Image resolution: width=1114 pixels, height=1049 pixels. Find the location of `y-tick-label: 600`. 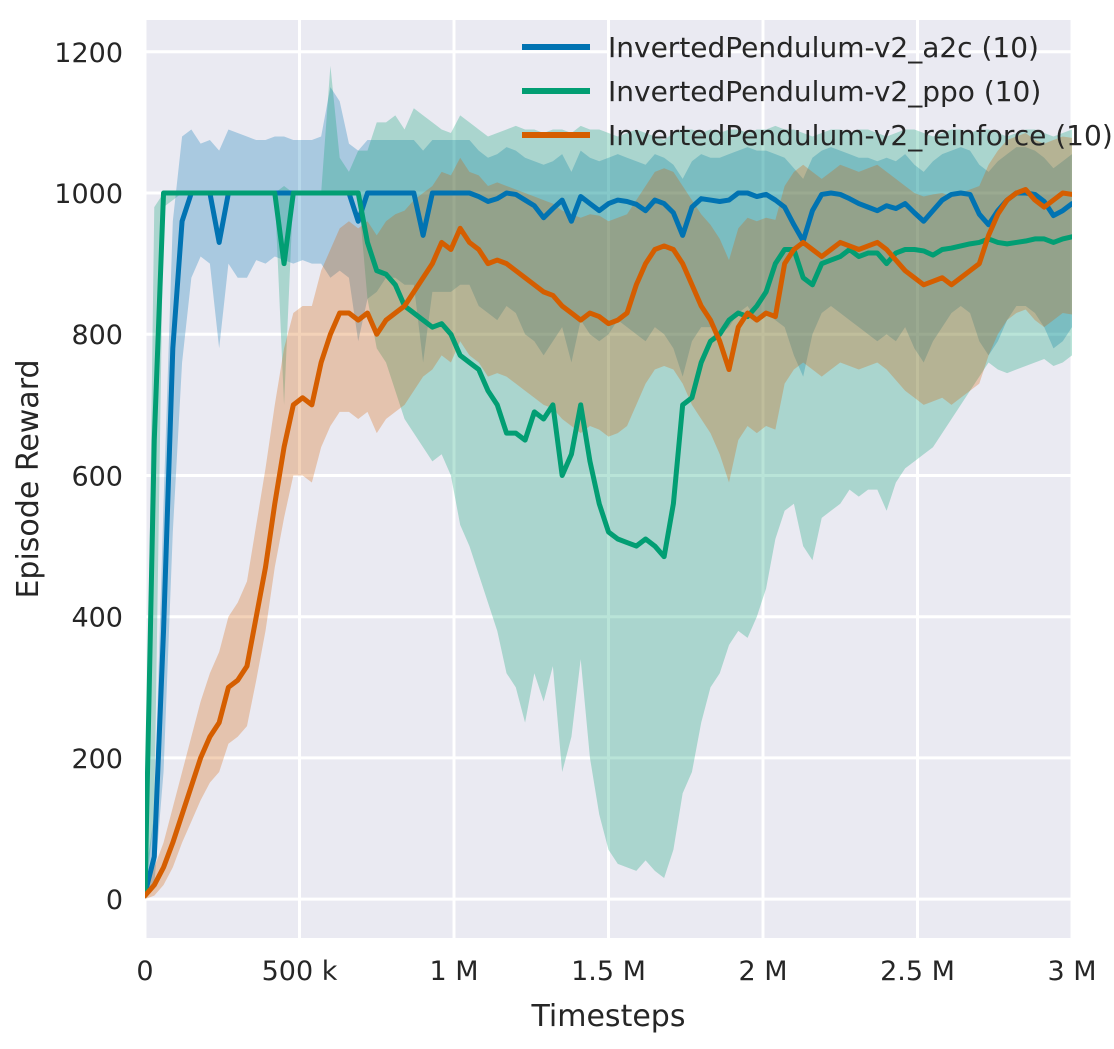

y-tick-label: 600 is located at coordinates (97, 476).